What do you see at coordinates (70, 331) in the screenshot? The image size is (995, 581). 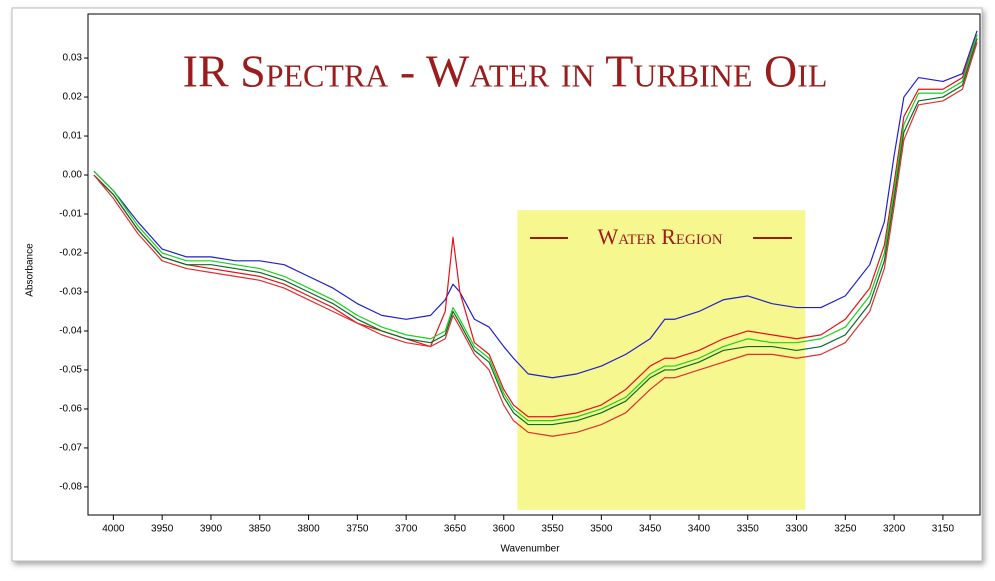 I see `y-tick-label: -0.04` at bounding box center [70, 331].